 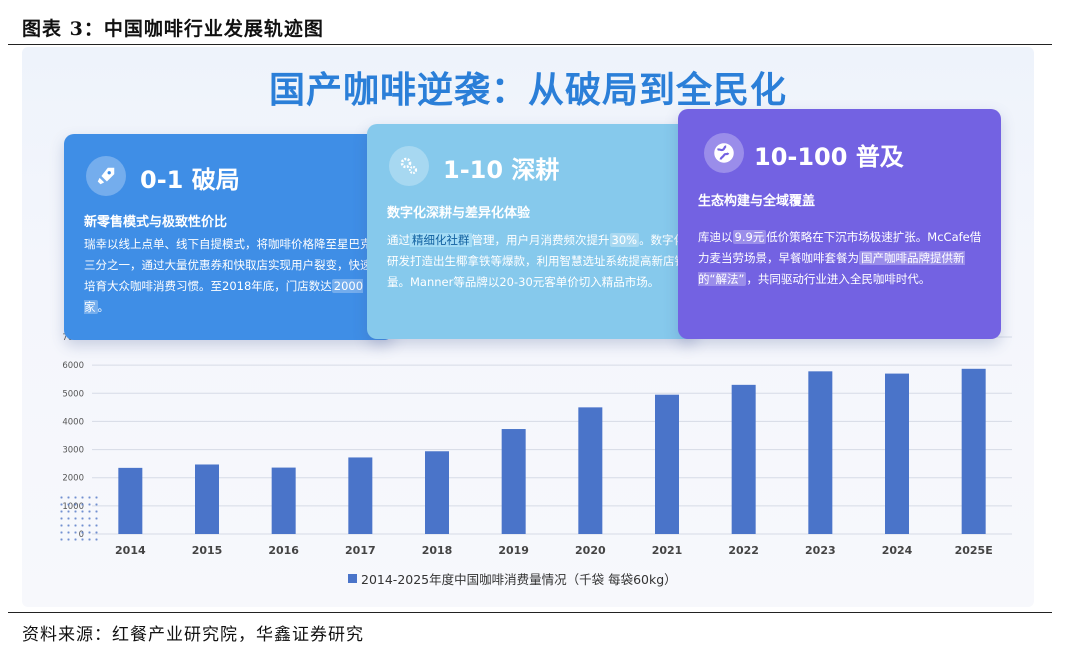 What do you see at coordinates (829, 157) in the screenshot?
I see `stage-title: 10-100 普及` at bounding box center [829, 157].